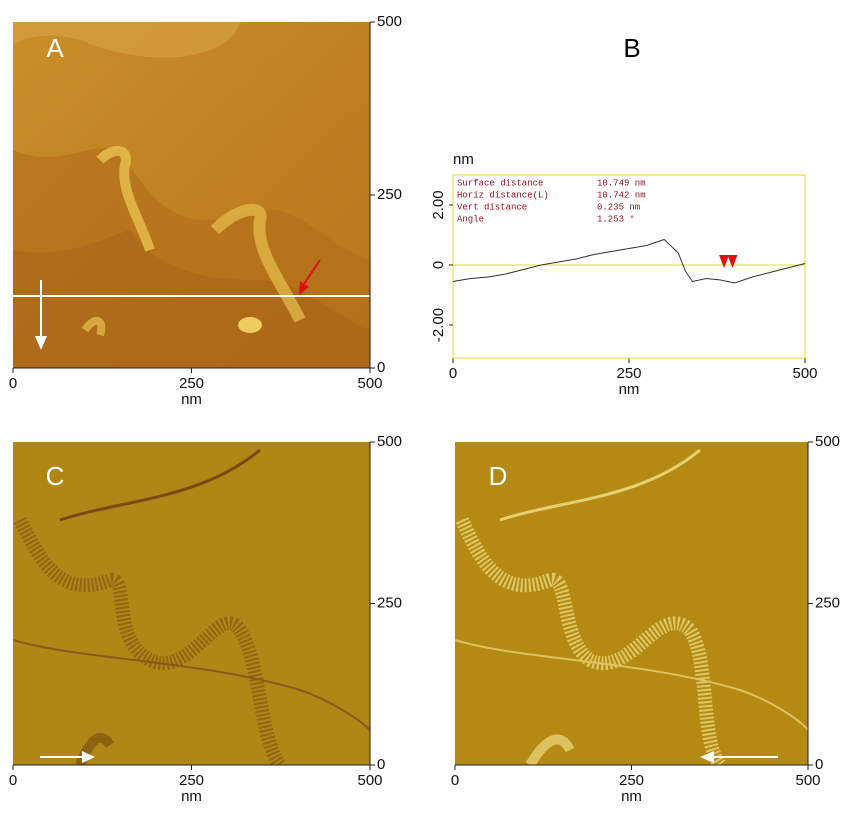 The width and height of the screenshot is (853, 837). I want to click on profile-info: 10.742 nm, so click(621, 195).